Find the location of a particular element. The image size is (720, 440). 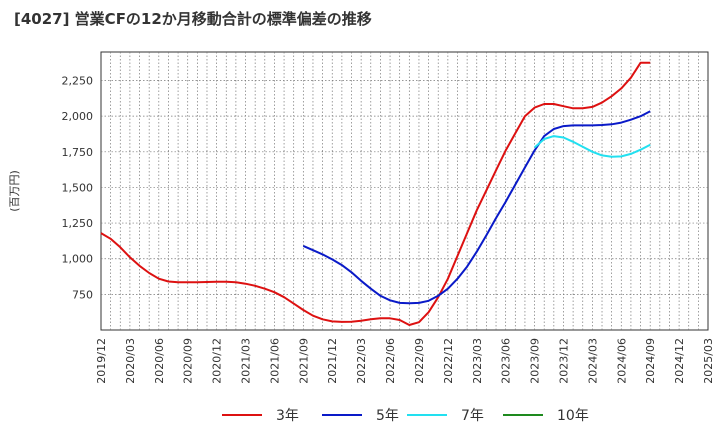

chart-title: [4027] 営業CFの12か月移動合計の標準偏差の推移 is located at coordinates (193, 19).